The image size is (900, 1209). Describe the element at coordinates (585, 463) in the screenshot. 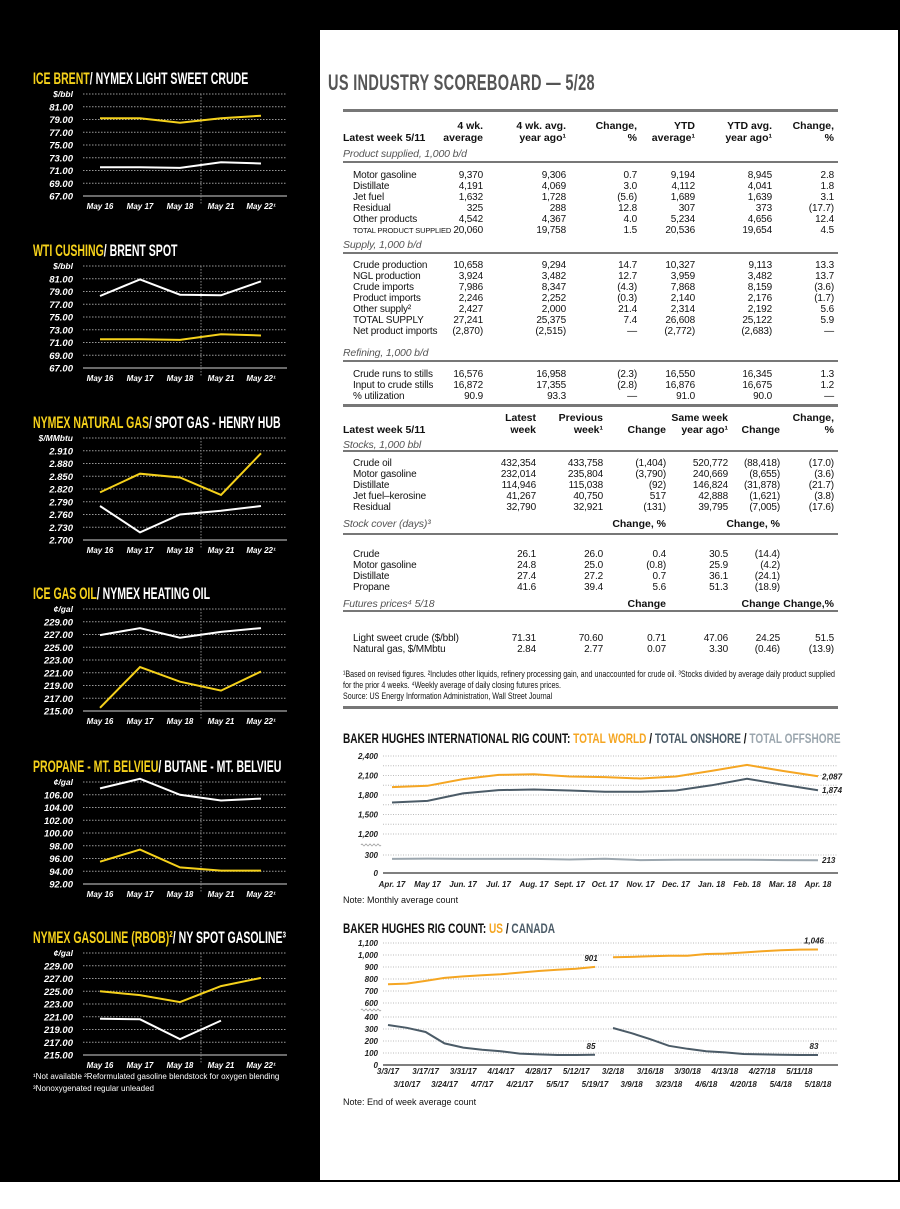

I see `table-cell: 433,758` at that location.